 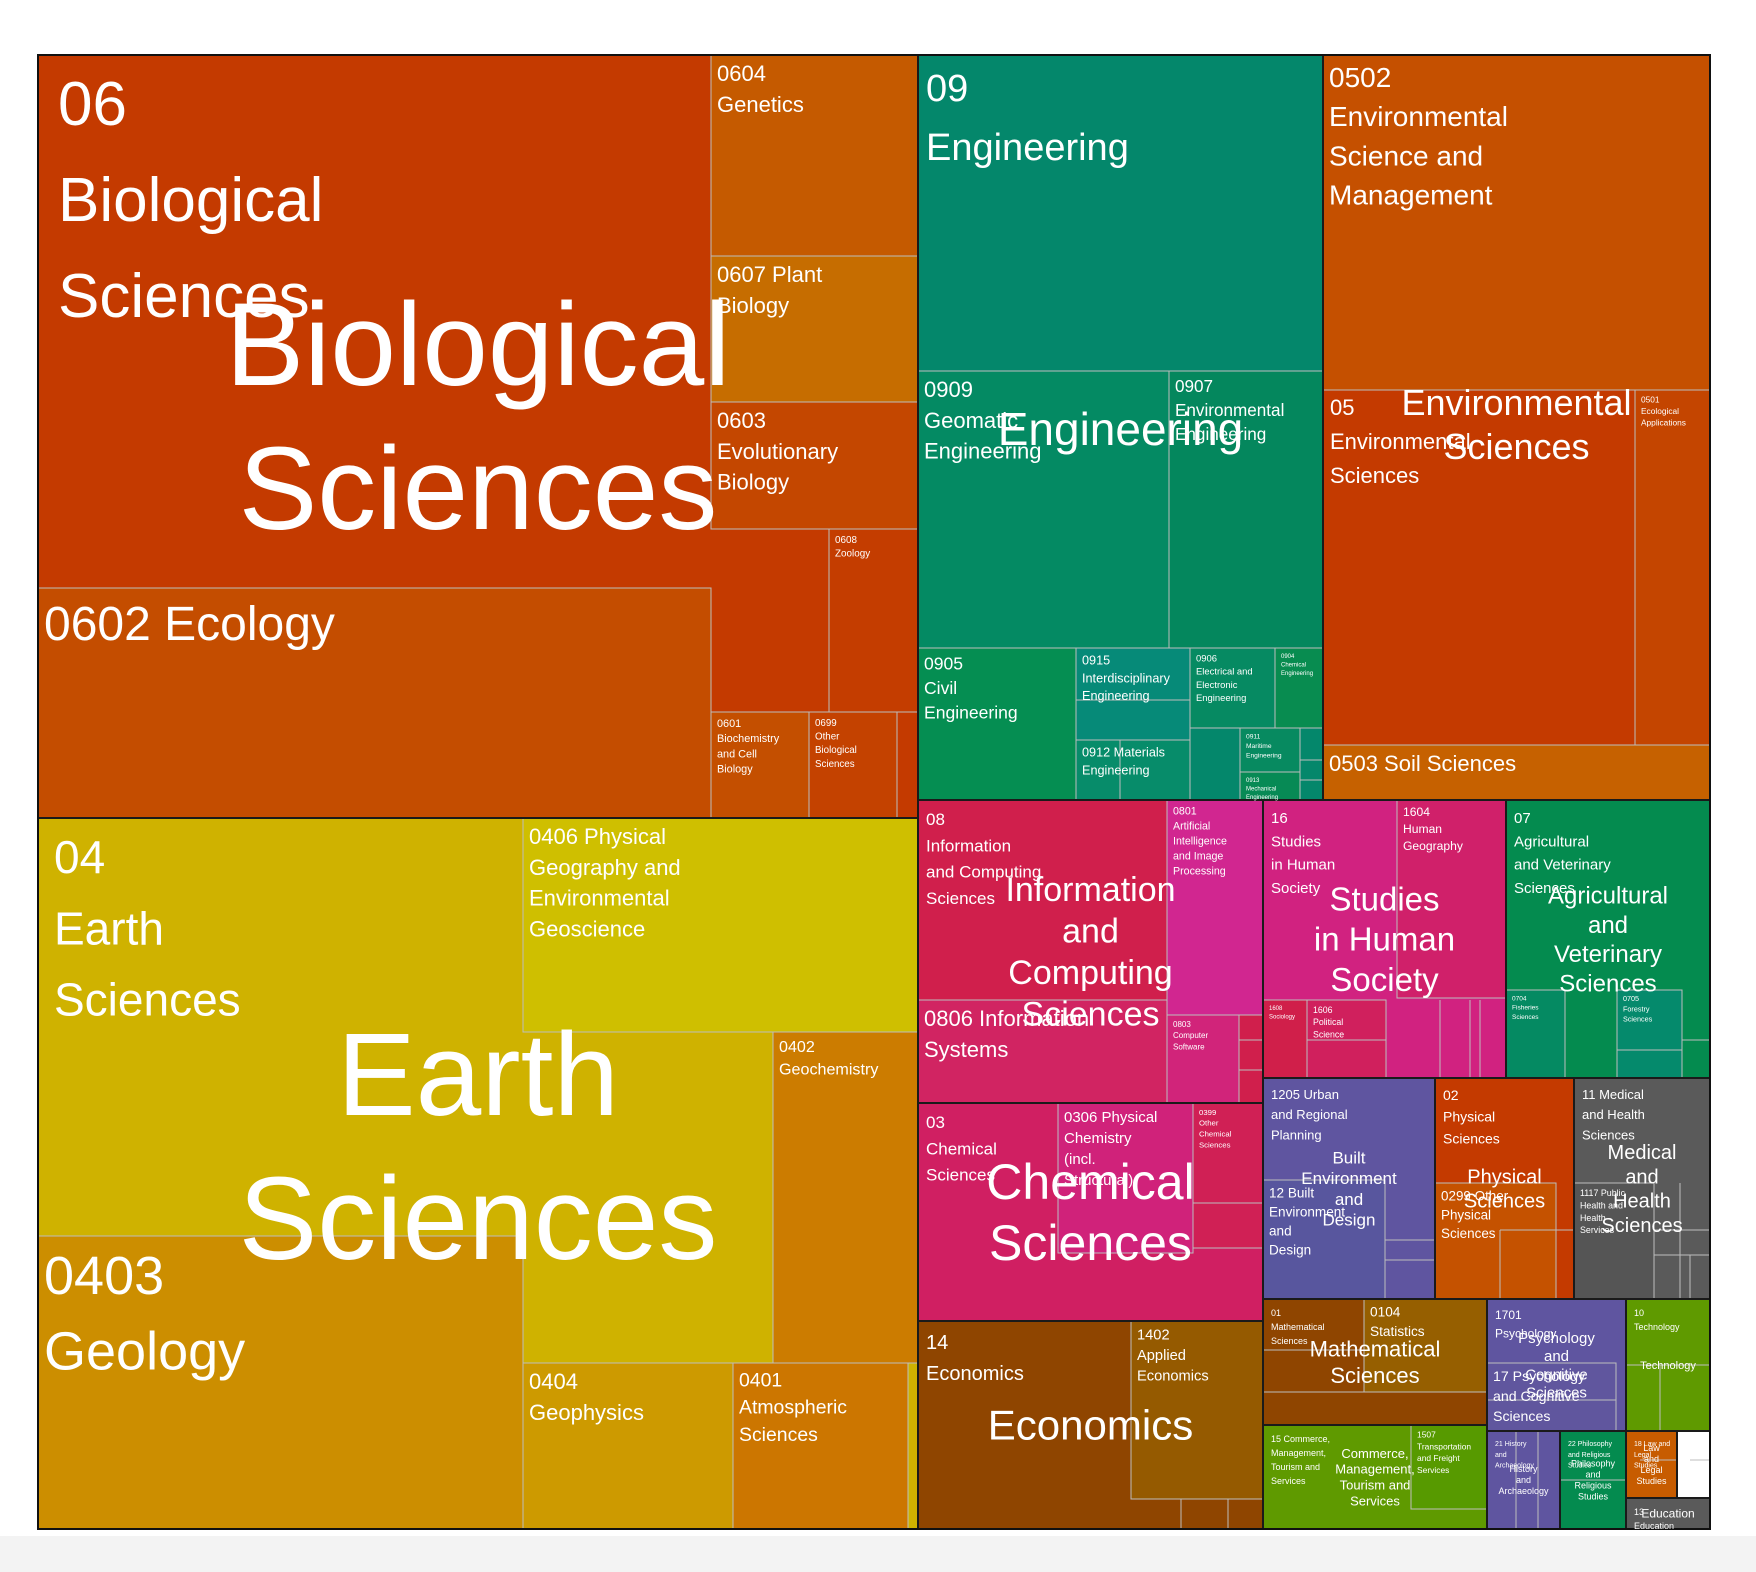 What do you see at coordinates (1603, 1211) in the screenshot?
I see `child-label-11-0: 1117 Public Health and Health Services` at bounding box center [1603, 1211].